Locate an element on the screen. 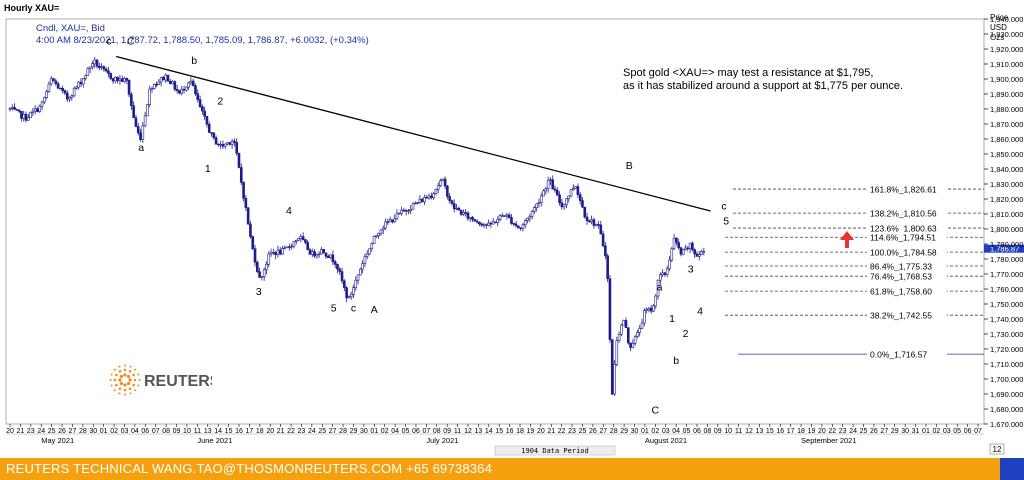 Image resolution: width=1024 pixels, height=480 pixels. y-axis-label: USD is located at coordinates (998, 27).